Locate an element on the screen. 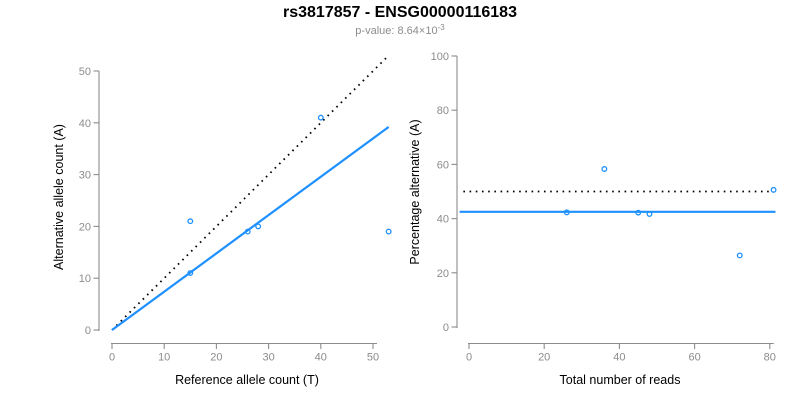 Image resolution: width=800 pixels, height=400 pixels. plot-title: rs3817857 - ENSG00000116183 is located at coordinates (400, 12).